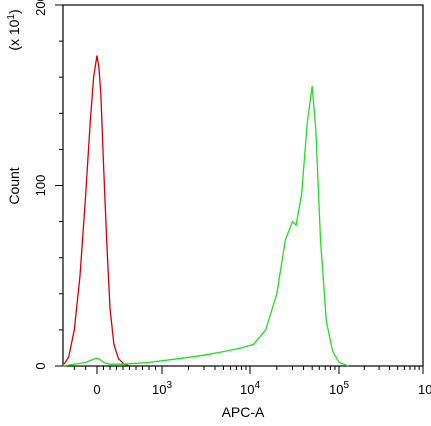 The height and width of the screenshot is (426, 431). I want to click on x-axis-tick-labels: 0 10³ 10⁴ 10⁵ 106, so click(262, 388).